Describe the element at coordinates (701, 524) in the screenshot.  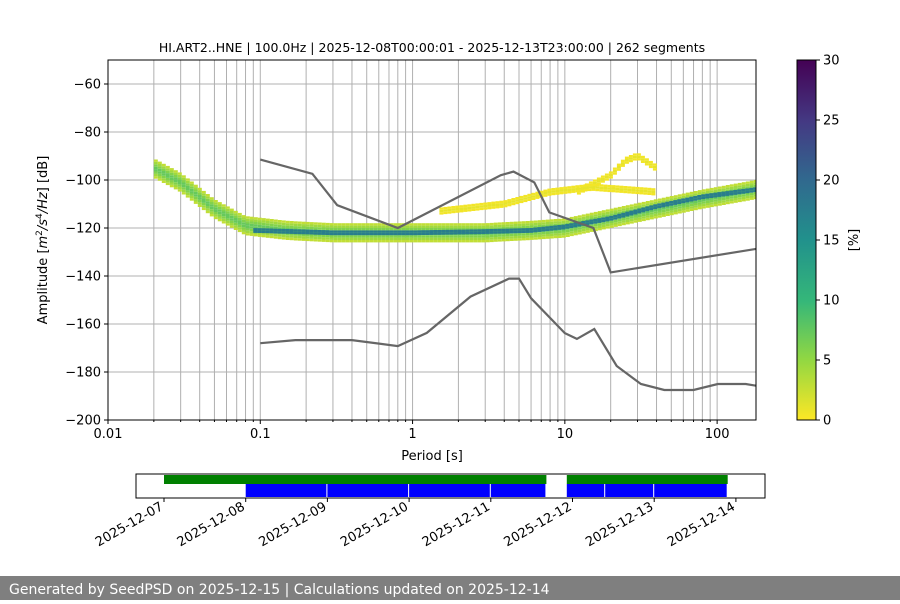
I see `coverage-date-label: 2025-12-14` at that location.